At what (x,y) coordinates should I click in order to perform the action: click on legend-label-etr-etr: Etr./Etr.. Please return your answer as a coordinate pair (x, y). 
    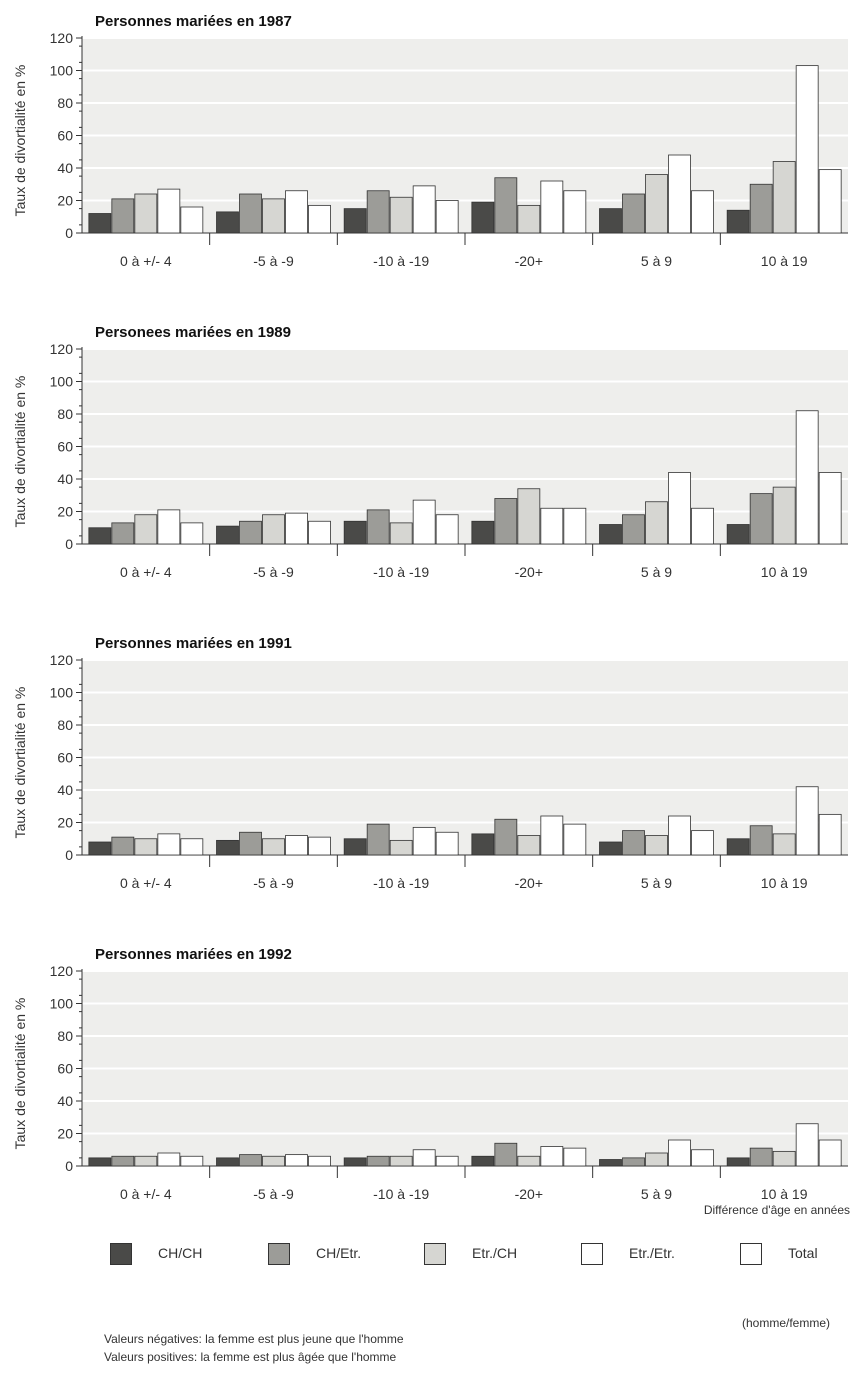
    Looking at the image, I should click on (652, 1253).